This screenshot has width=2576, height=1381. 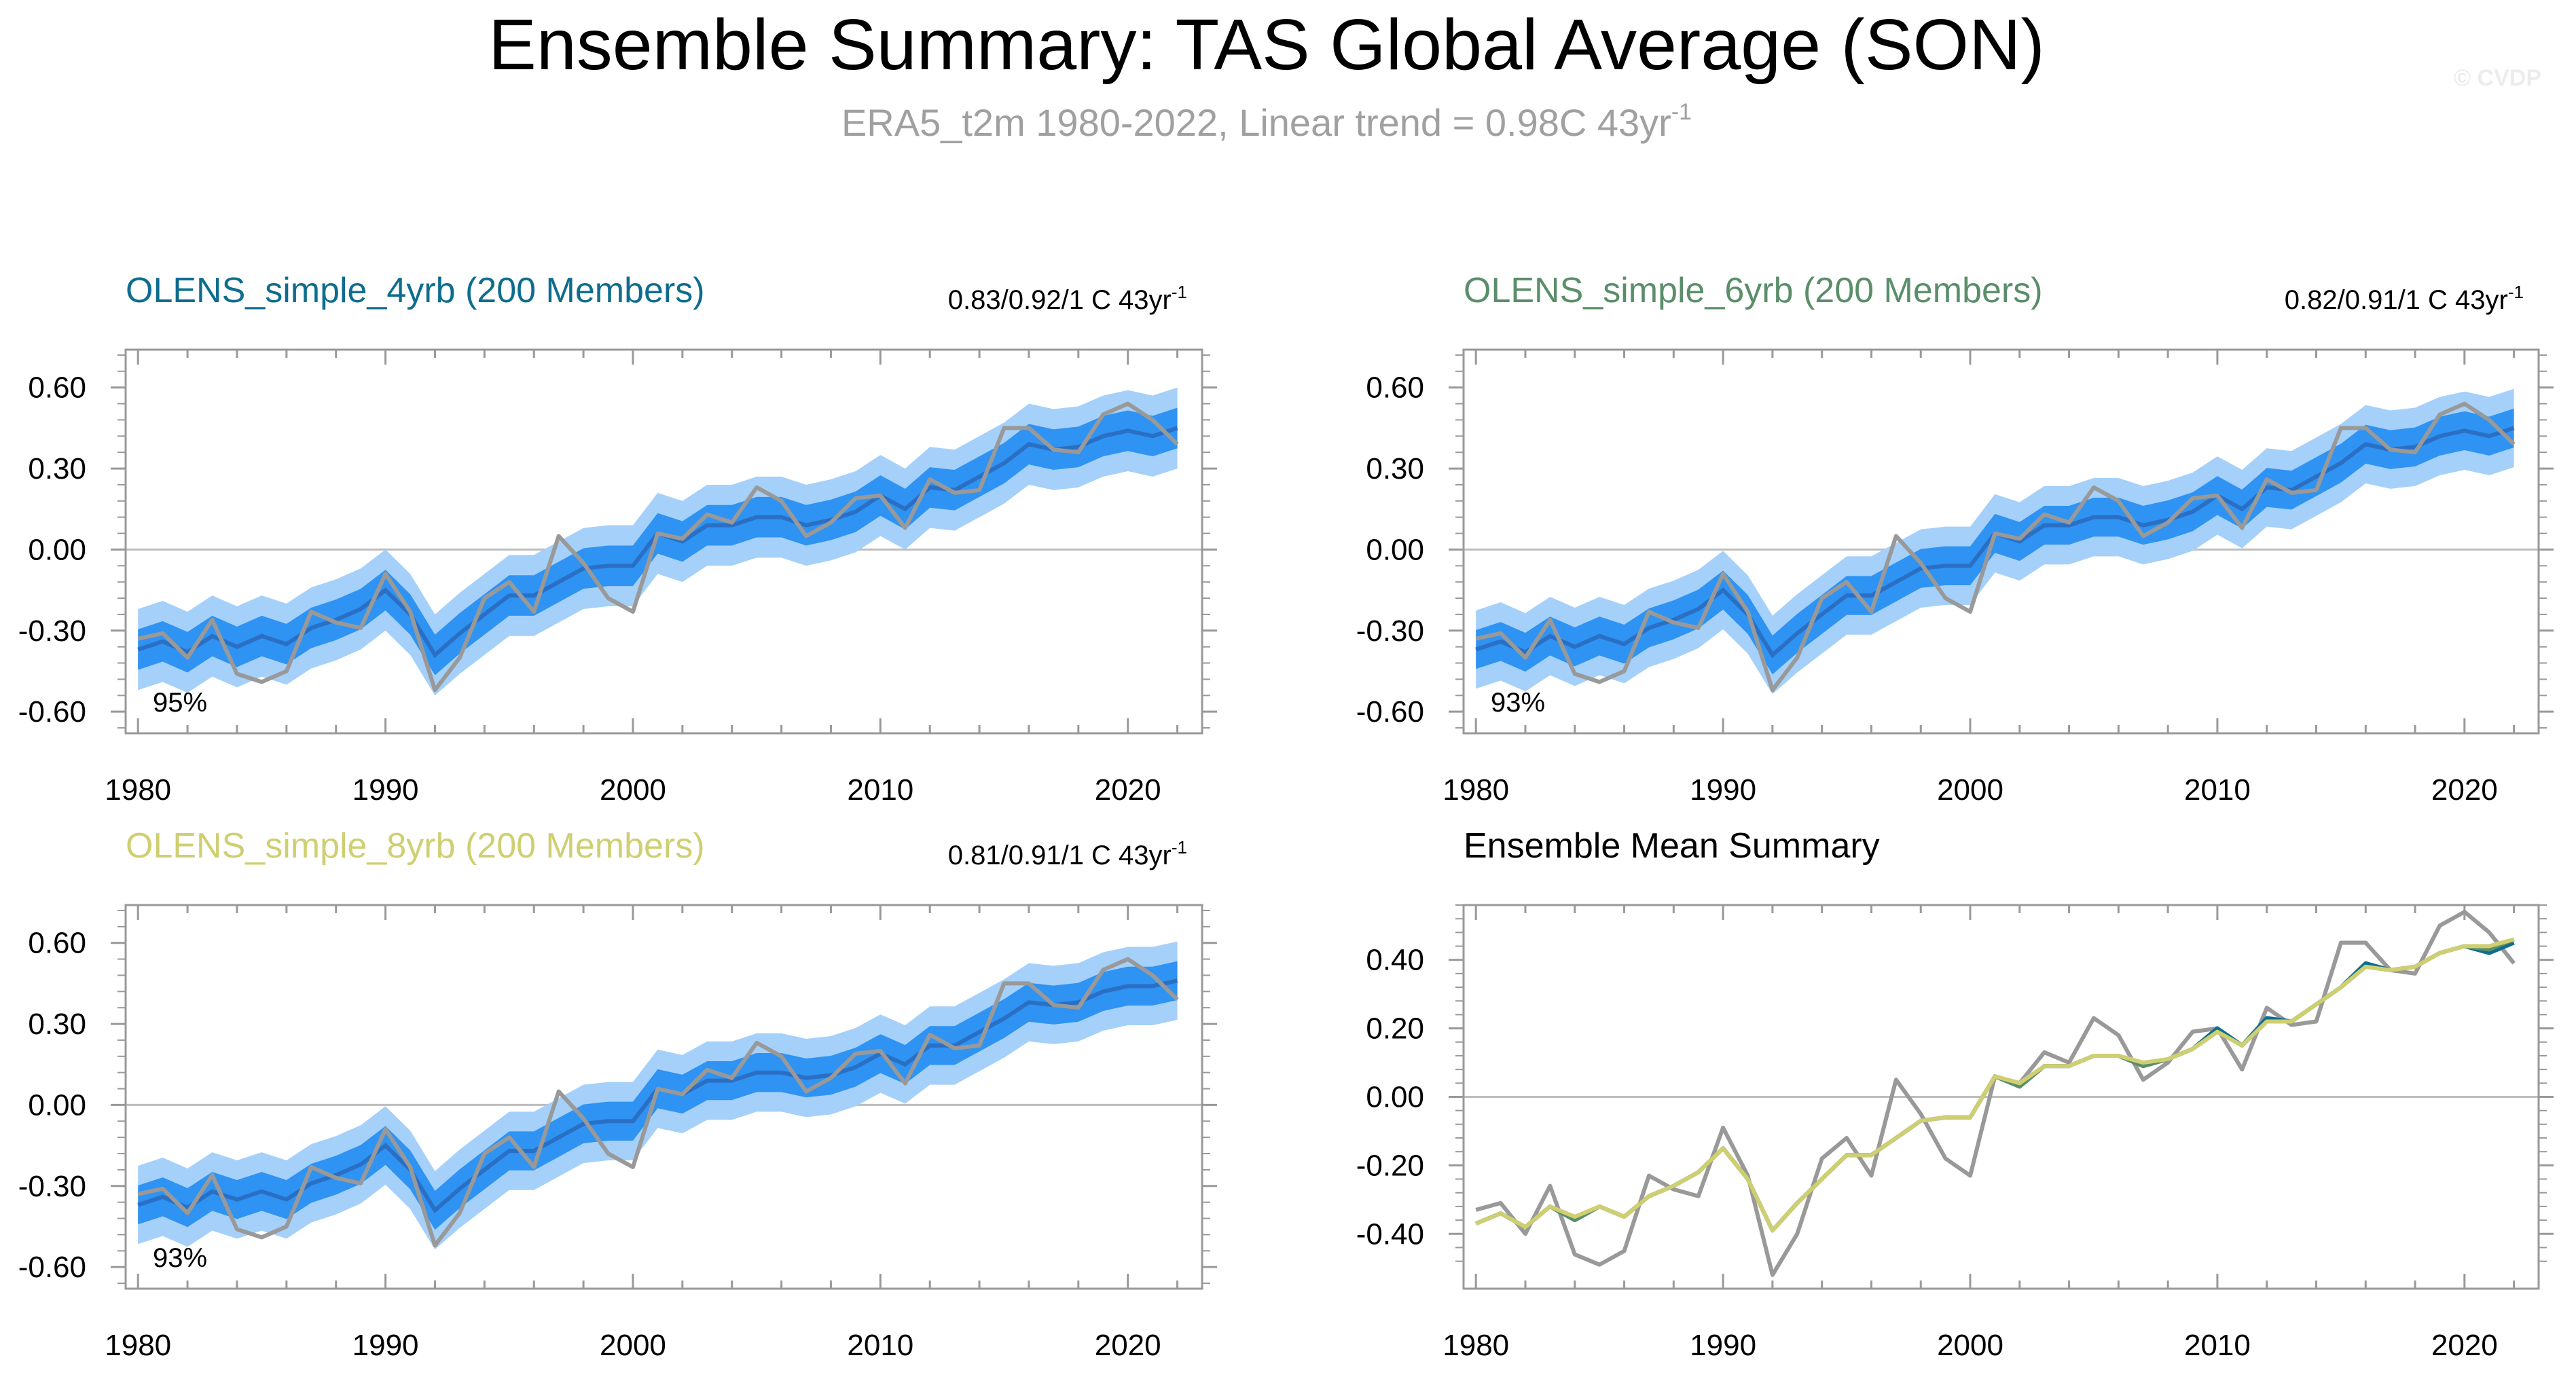 I want to click on watermark: © CVDP, so click(x=2497, y=78).